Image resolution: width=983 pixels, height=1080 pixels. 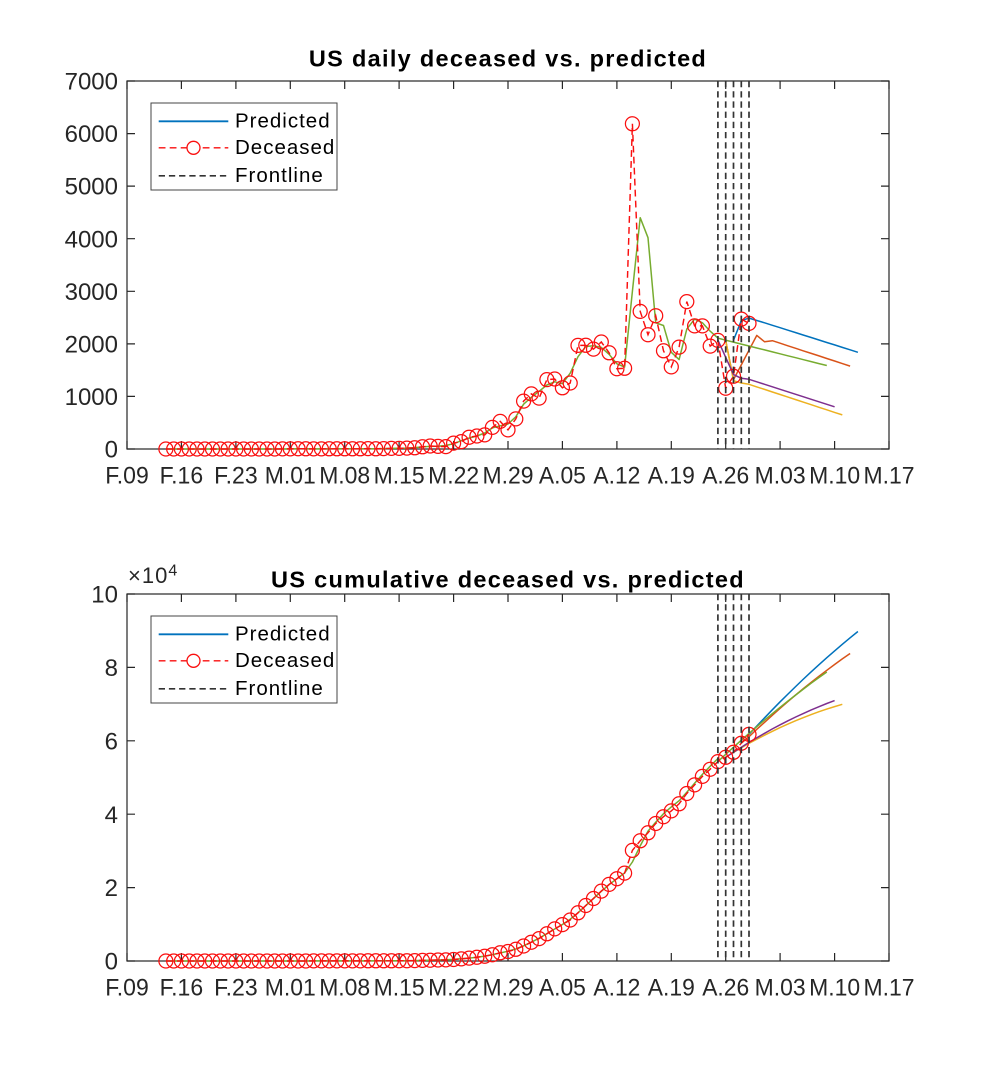 What do you see at coordinates (508, 580) in the screenshot?
I see `svg-text:US cumulative deceased vs. pre: US cumulative deceased vs. predicted` at bounding box center [508, 580].